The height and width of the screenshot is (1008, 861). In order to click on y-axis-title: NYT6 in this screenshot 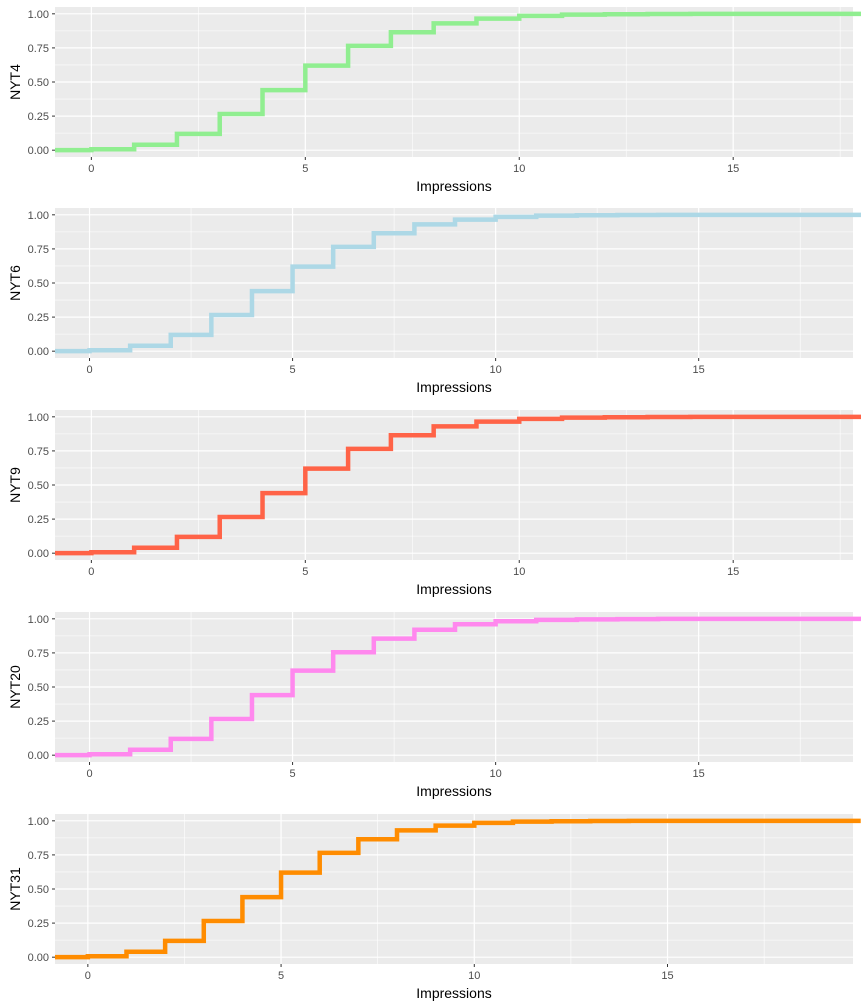, I will do `click(15, 283)`.